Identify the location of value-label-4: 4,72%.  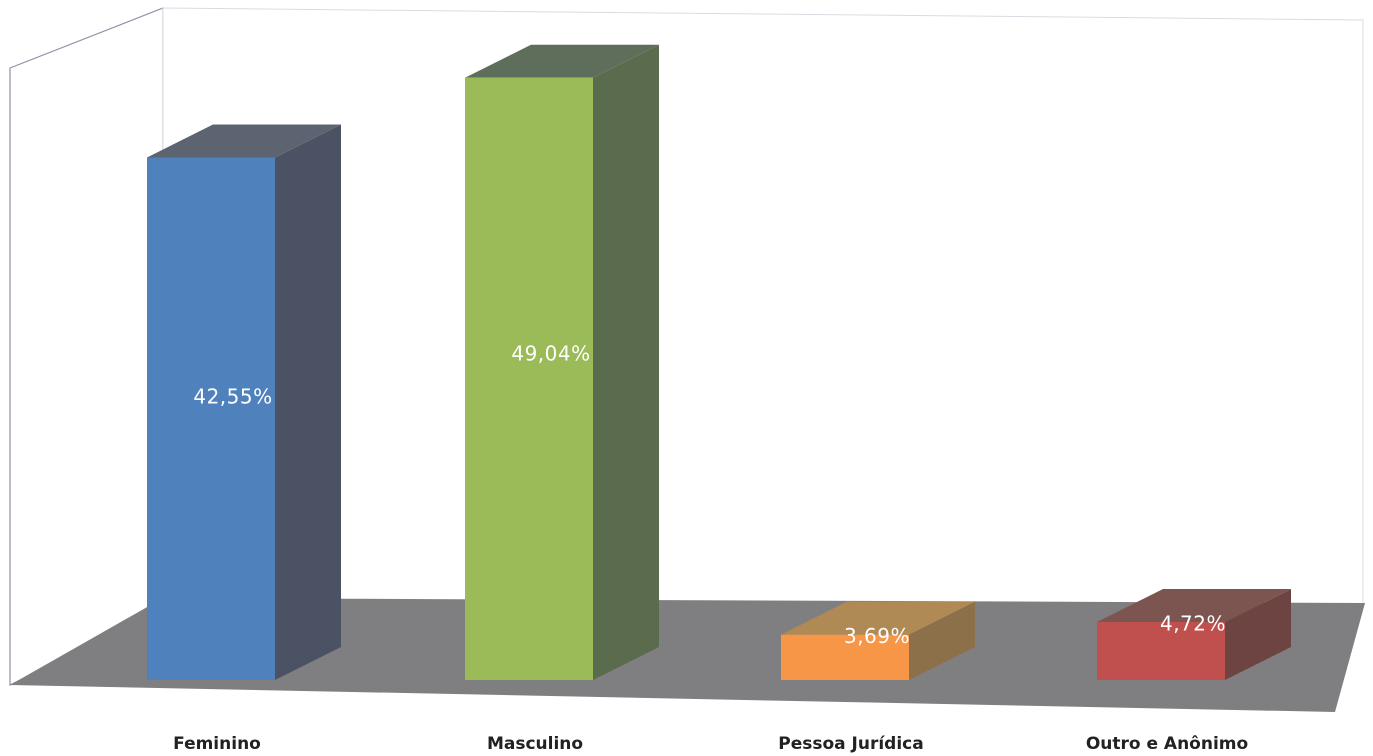
(1193, 624).